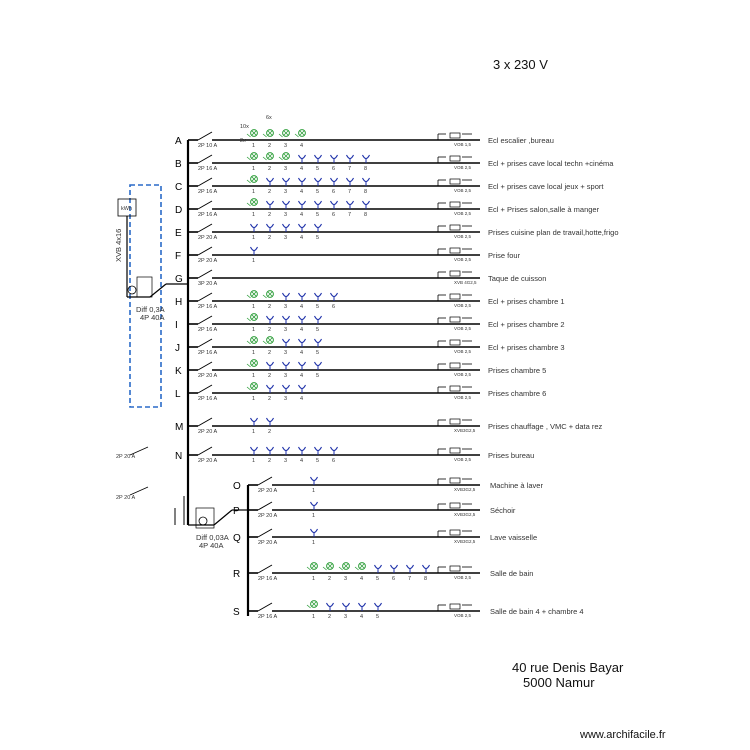 Image resolution: width=750 pixels, height=750 pixels. Describe the element at coordinates (176, 325) in the screenshot. I see `circuit-letter: I` at that location.